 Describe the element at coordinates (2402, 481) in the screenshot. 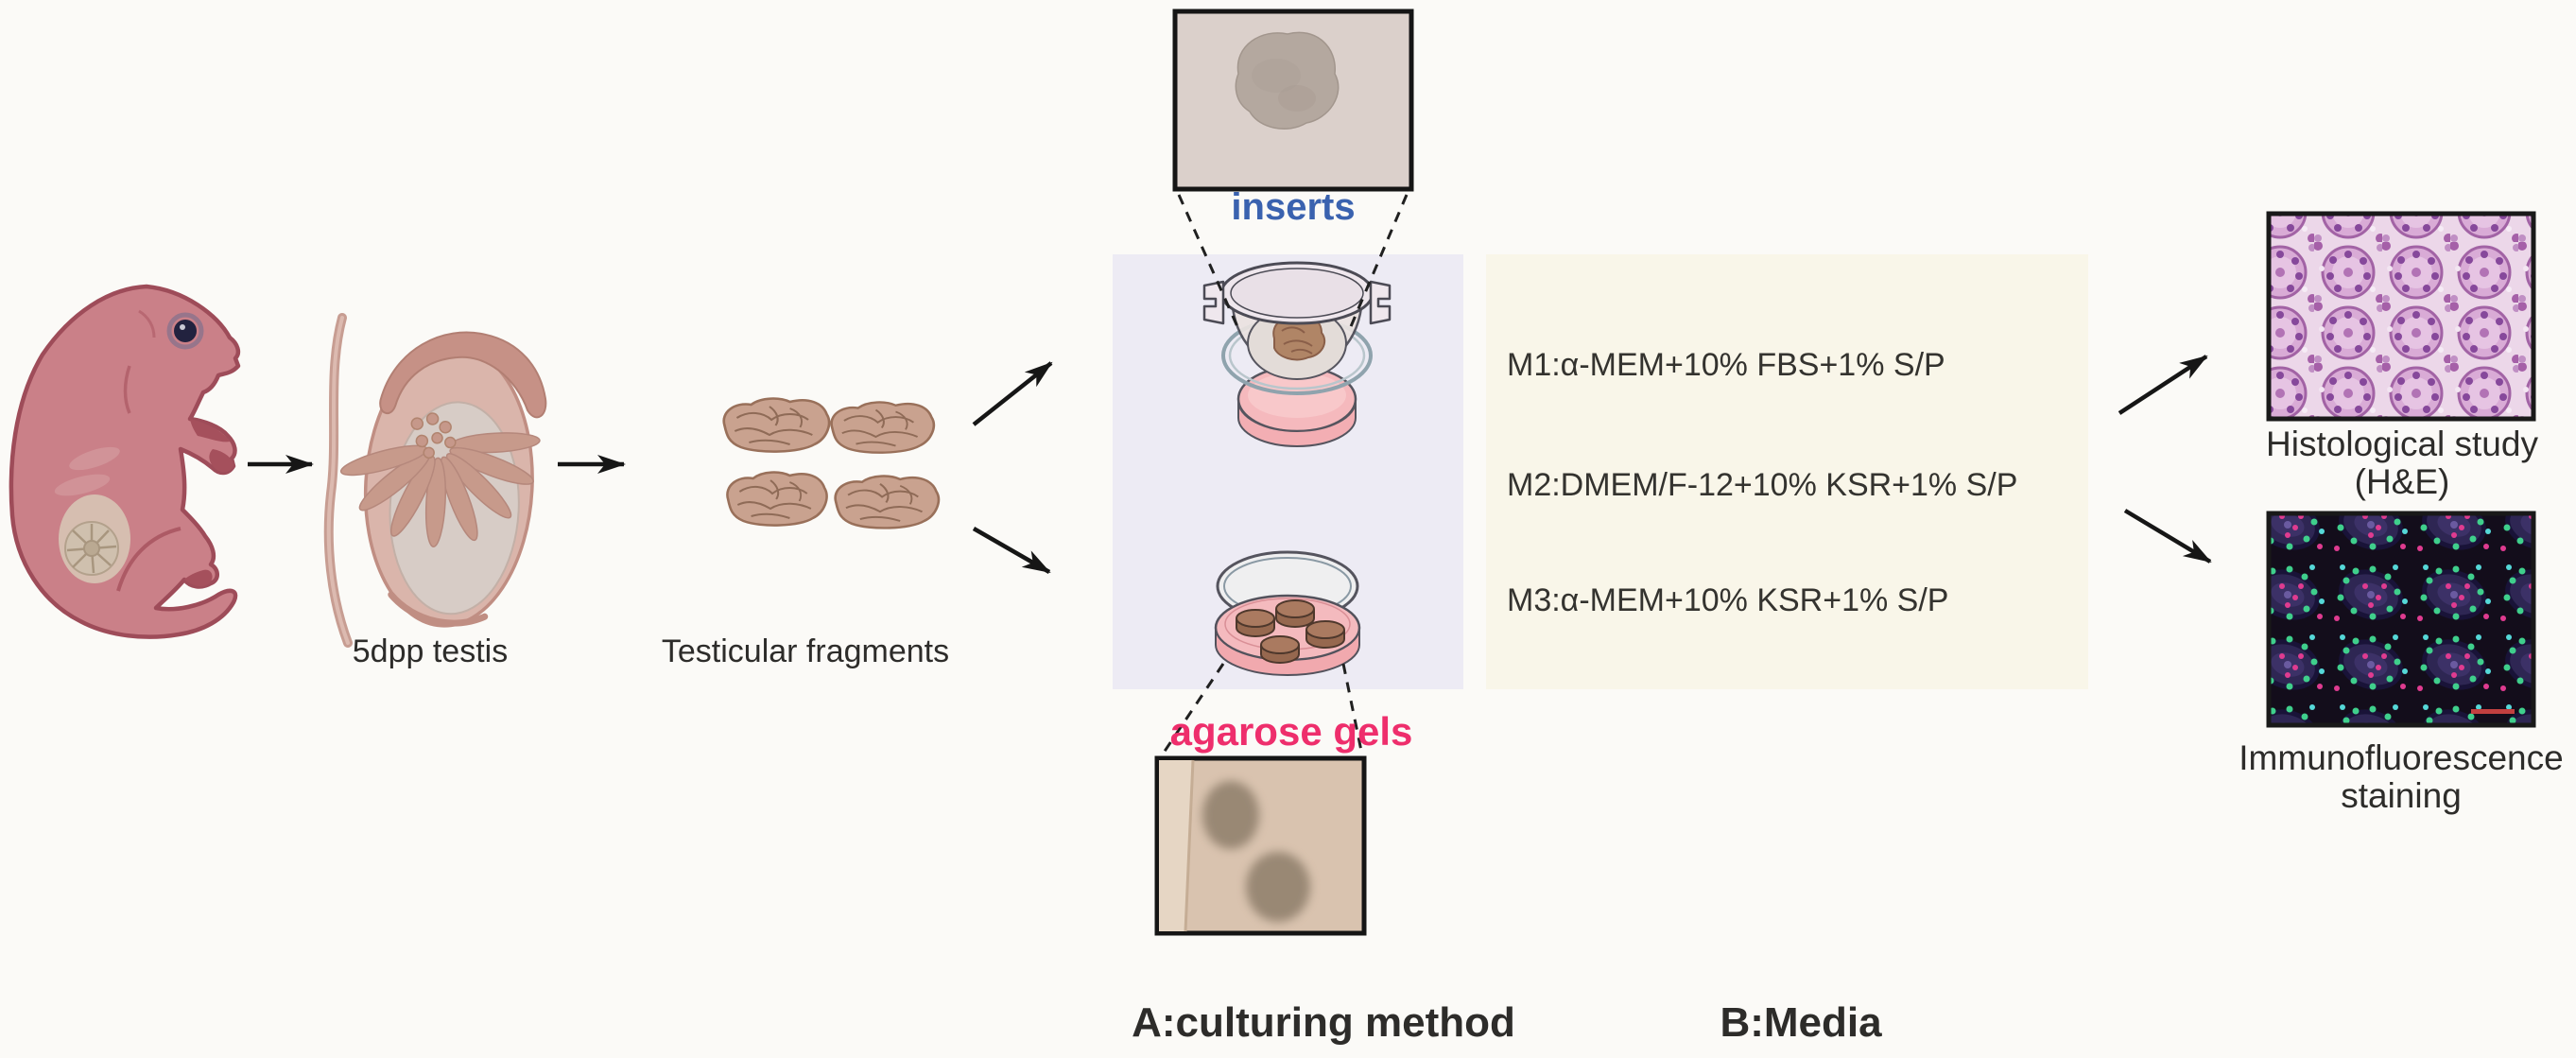

I see `histology-caption-line2: (H&E)` at that location.